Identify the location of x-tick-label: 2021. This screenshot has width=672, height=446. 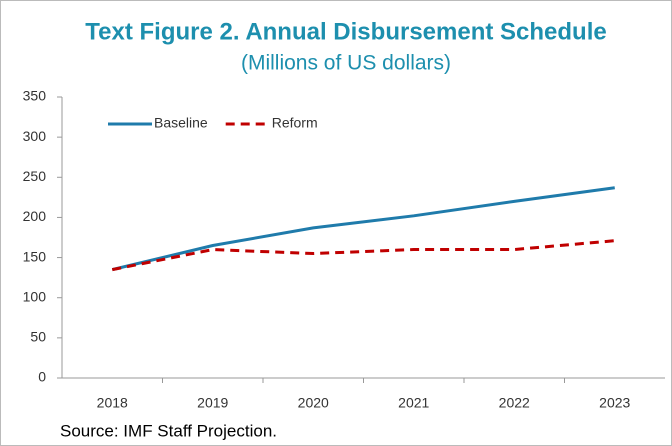
(413, 403).